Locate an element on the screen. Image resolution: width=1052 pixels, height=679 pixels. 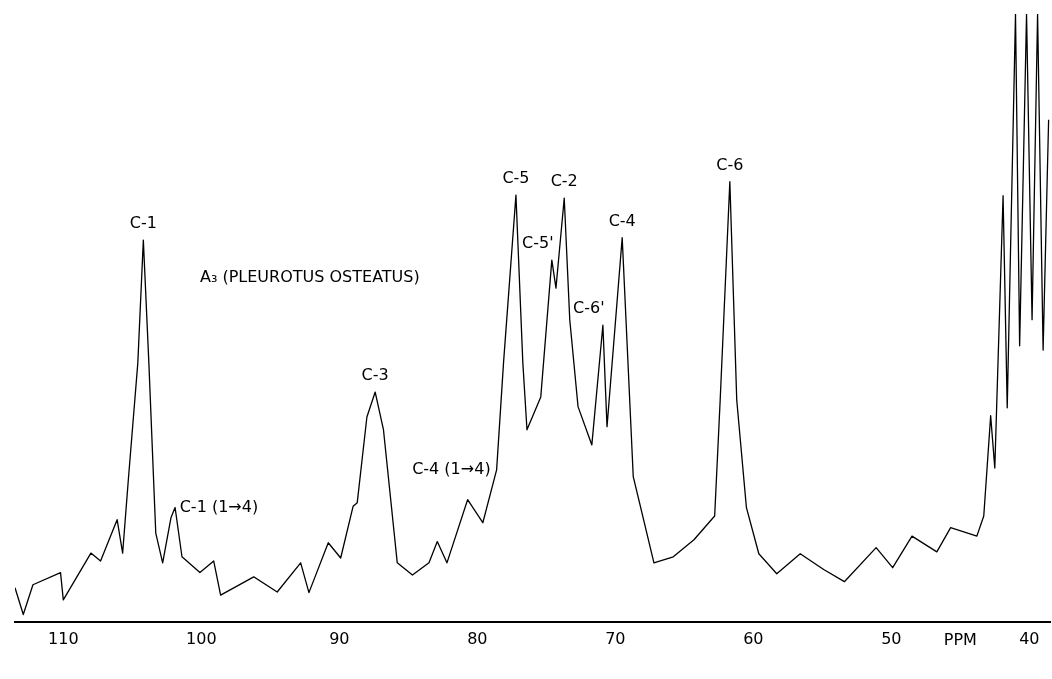
x-tick-label: 70 is located at coordinates (615, 638).